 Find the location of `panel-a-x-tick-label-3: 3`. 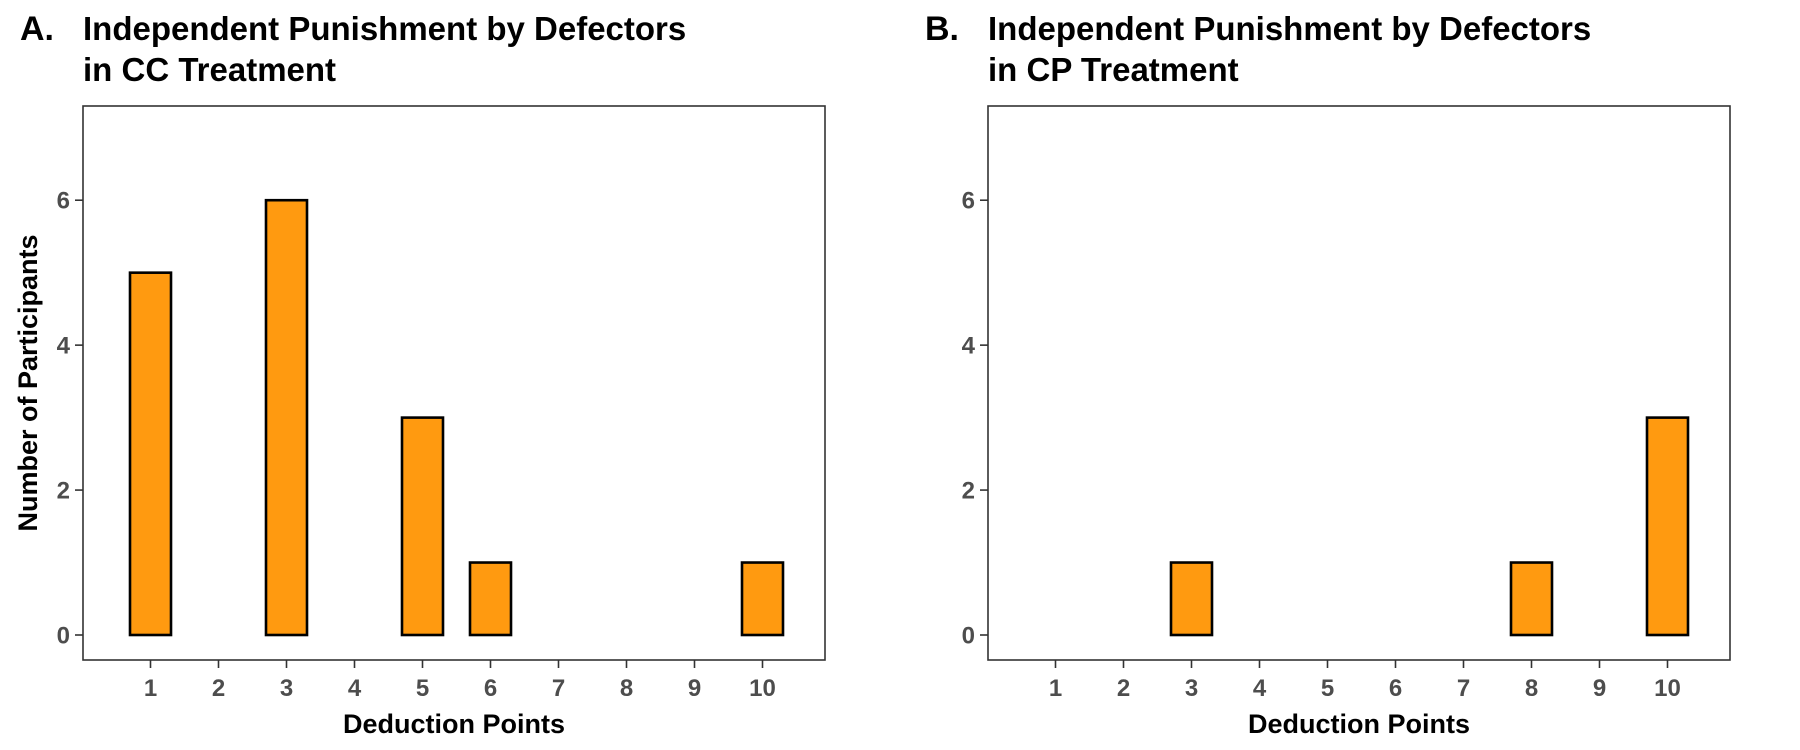

panel-a-x-tick-label-3: 3 is located at coordinates (286, 688).